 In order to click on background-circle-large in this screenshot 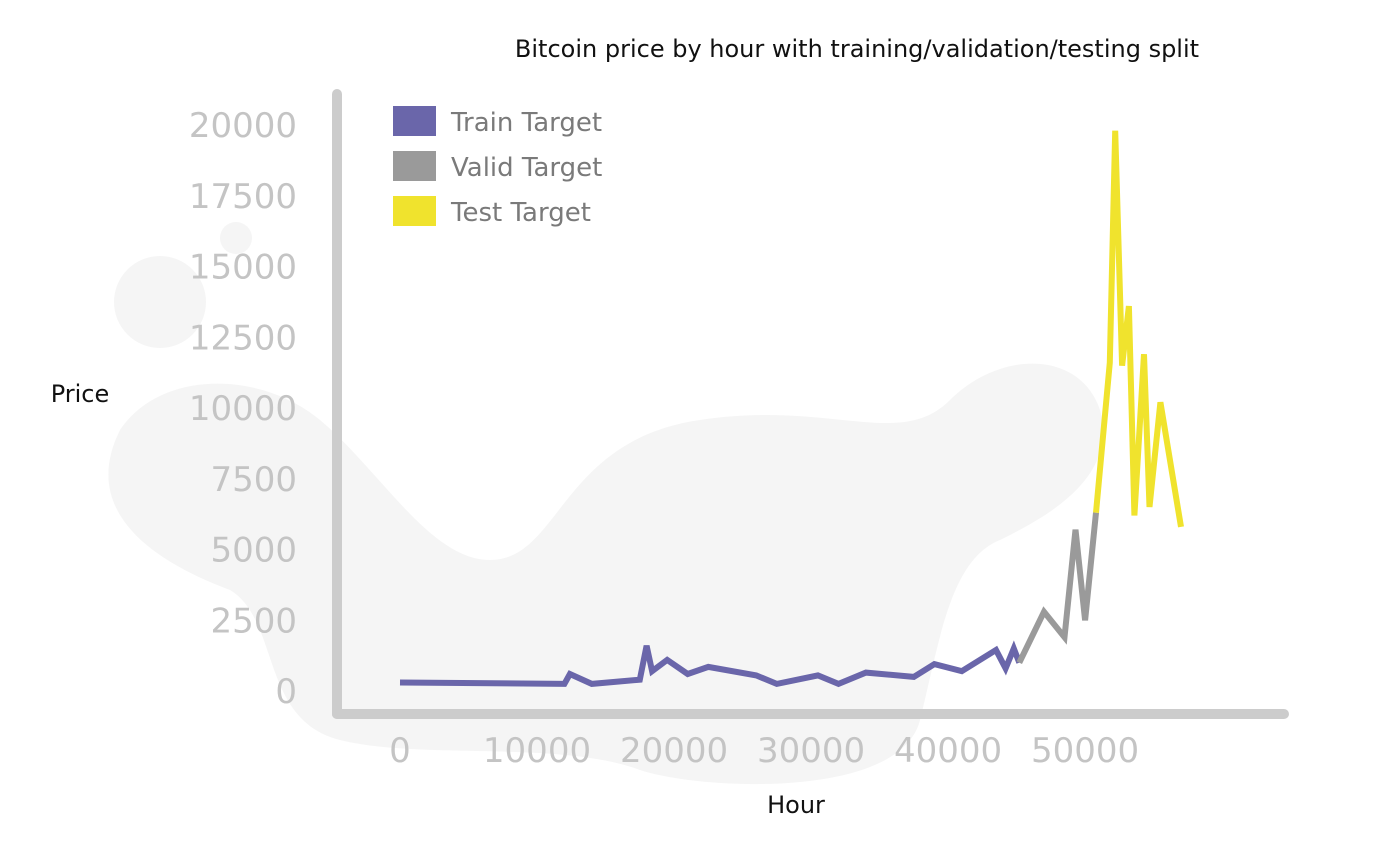, I will do `click(160, 302)`.